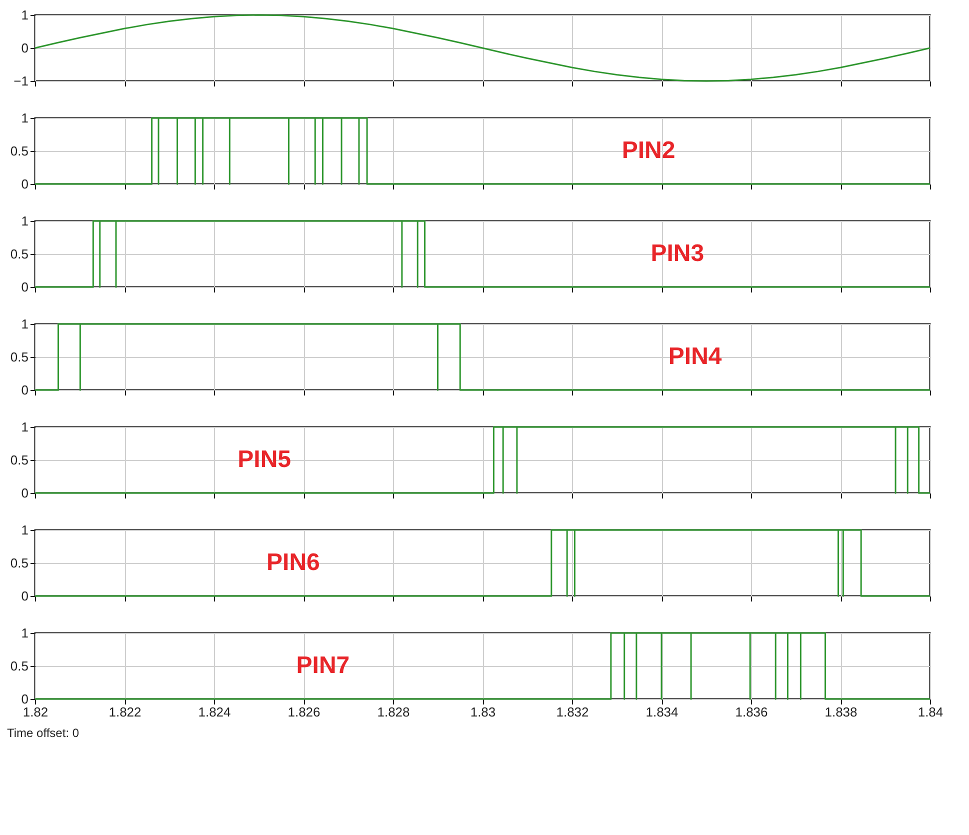 The image size is (969, 835). I want to click on x-tick-label: 1.836, so click(751, 712).